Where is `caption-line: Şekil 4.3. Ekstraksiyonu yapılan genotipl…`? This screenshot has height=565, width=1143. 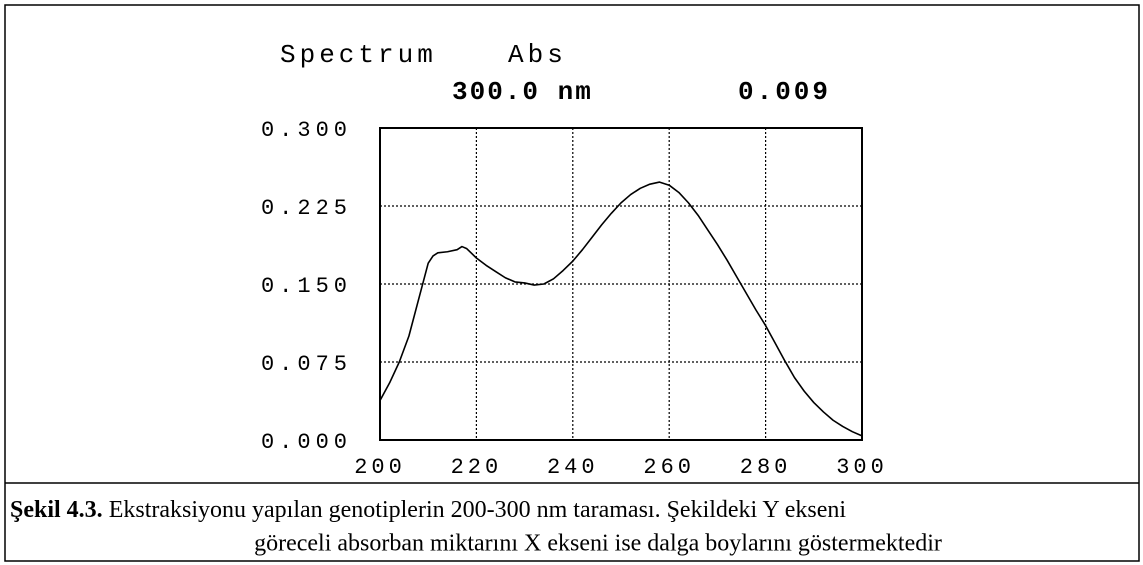
caption-line: Şekil 4.3. Ekstraksiyonu yapılan genotipl… is located at coordinates (428, 510).